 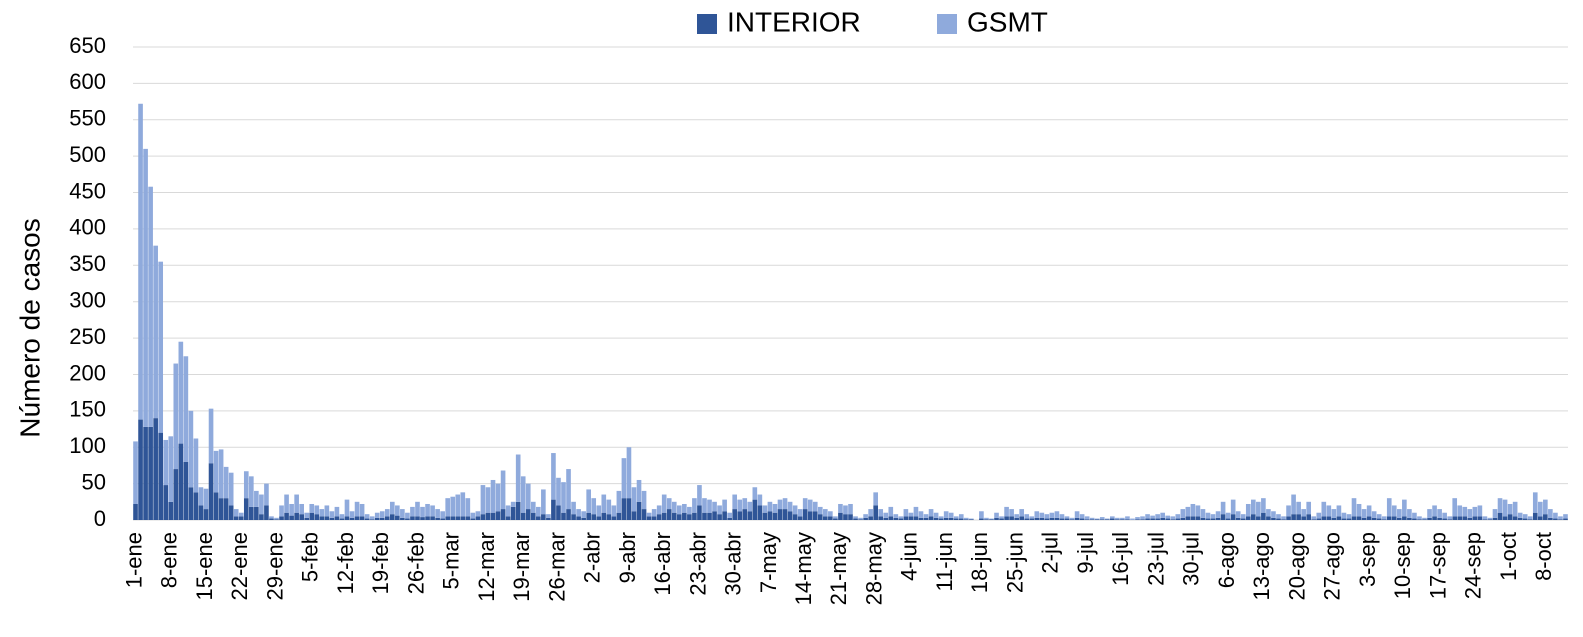 What do you see at coordinates (944, 562) in the screenshot?
I see `x-tick-label: 11-jun` at bounding box center [944, 562].